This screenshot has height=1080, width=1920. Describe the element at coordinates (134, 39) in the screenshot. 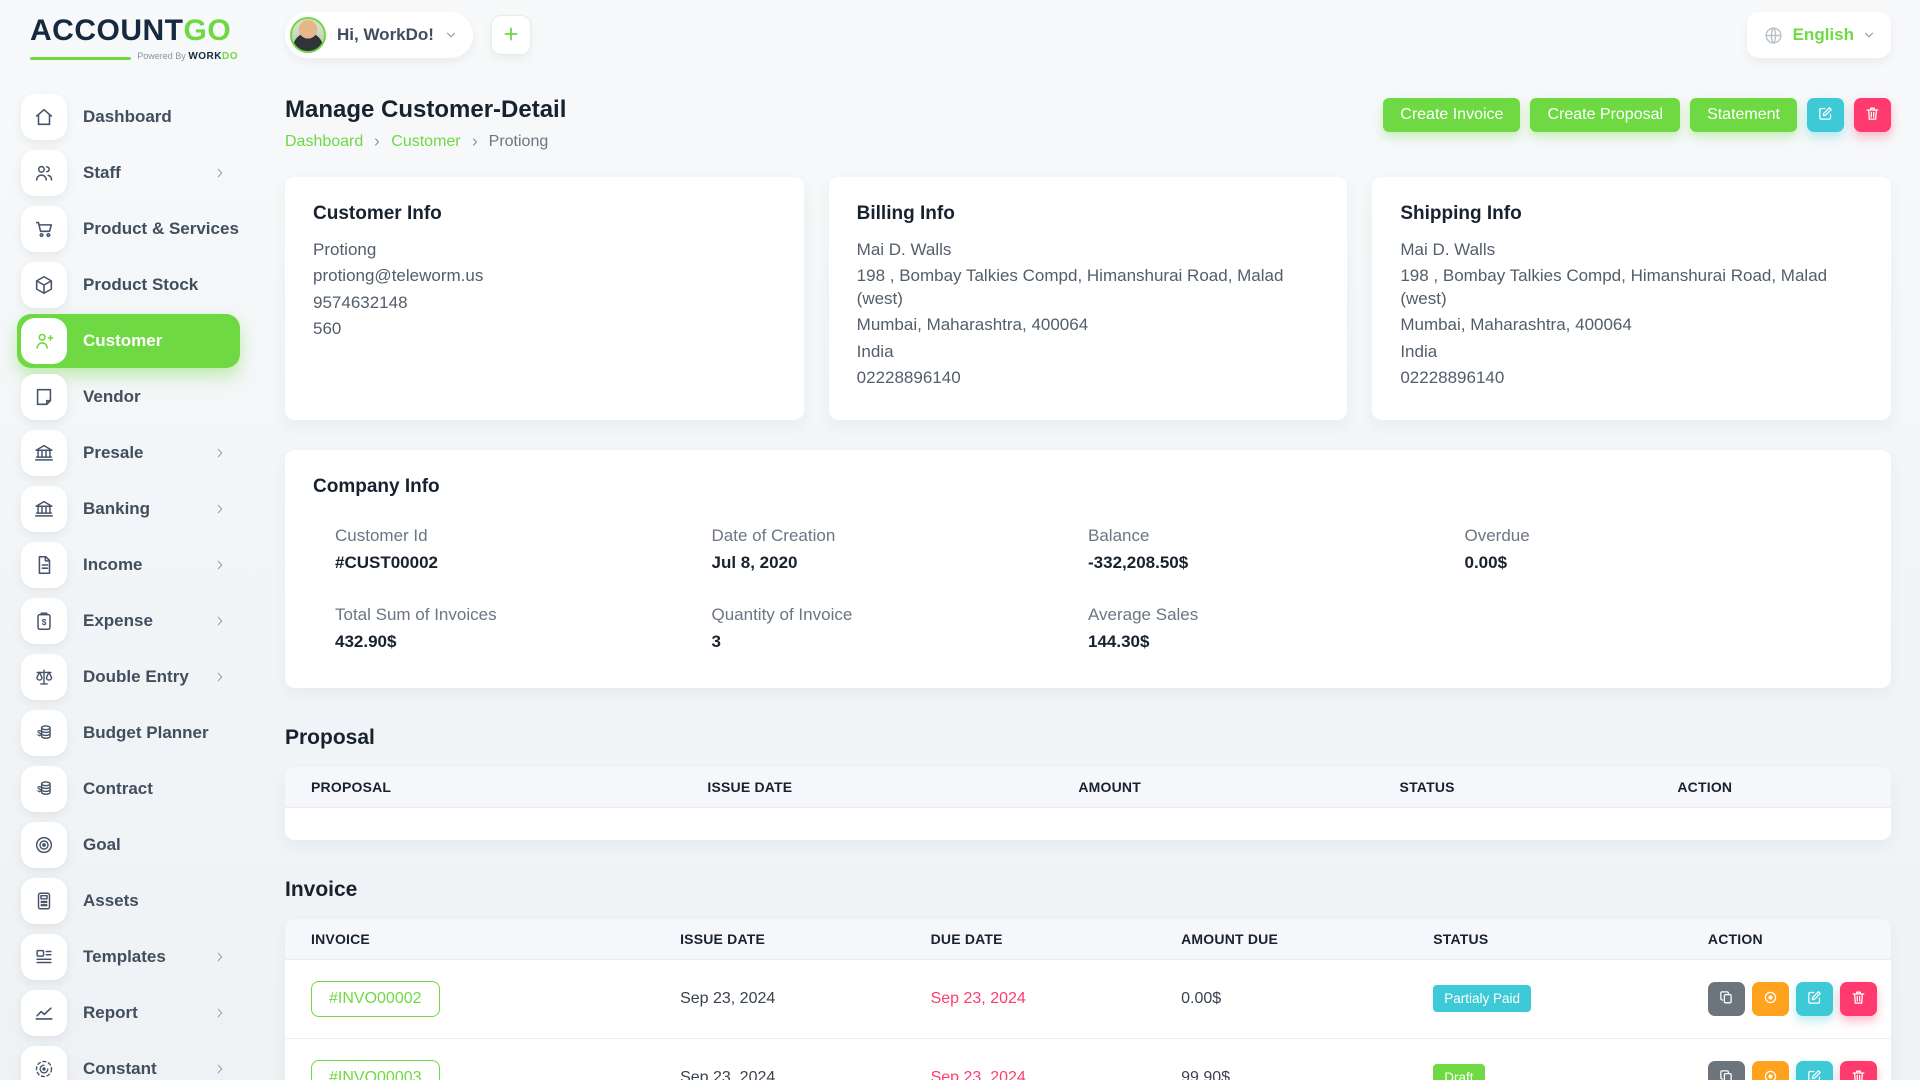

I see `app-logo: ACCOUNTGO Powered By WORKDO` at that location.